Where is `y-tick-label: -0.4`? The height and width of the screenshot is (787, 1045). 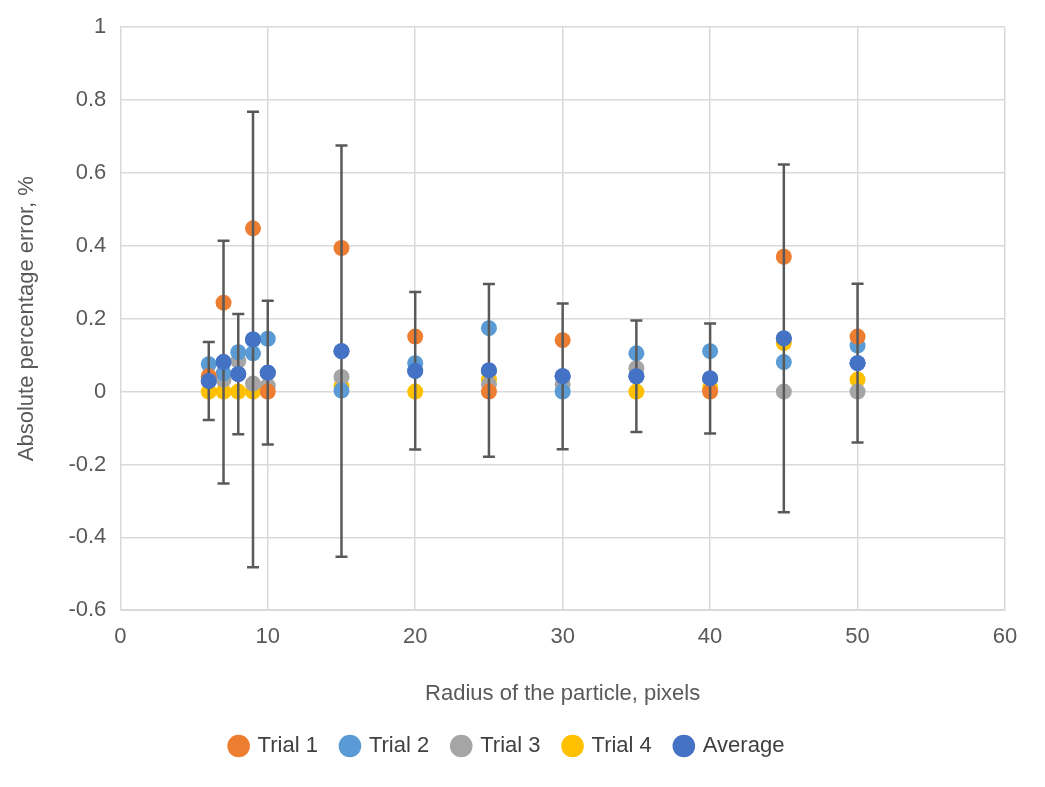 y-tick-label: -0.4 is located at coordinates (87, 536).